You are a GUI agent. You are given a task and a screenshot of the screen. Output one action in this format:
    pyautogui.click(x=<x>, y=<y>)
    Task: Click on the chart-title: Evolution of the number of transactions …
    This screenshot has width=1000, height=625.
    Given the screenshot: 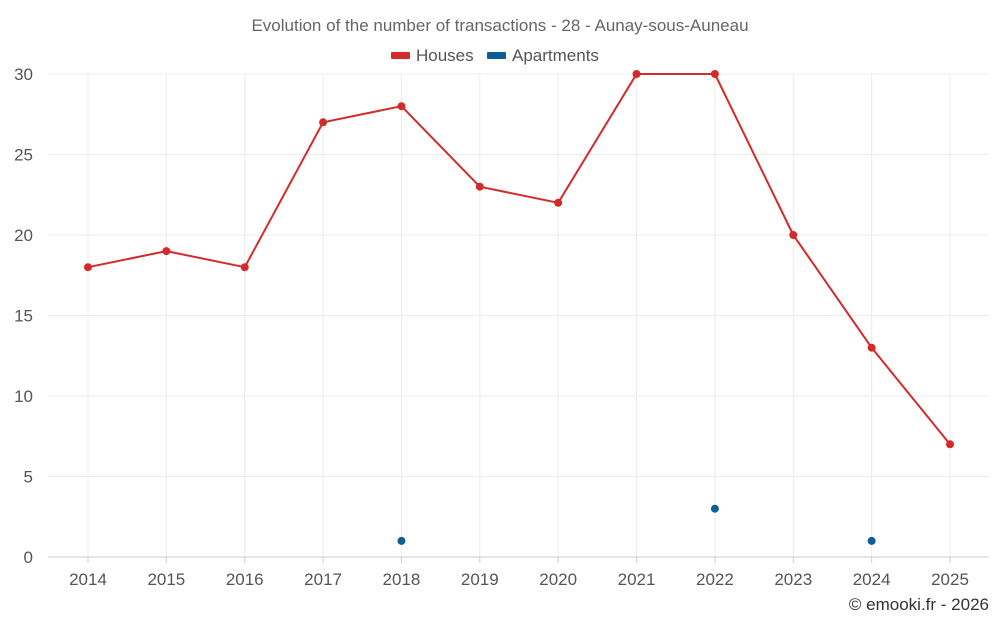 What is the action you would take?
    pyautogui.click(x=499, y=25)
    